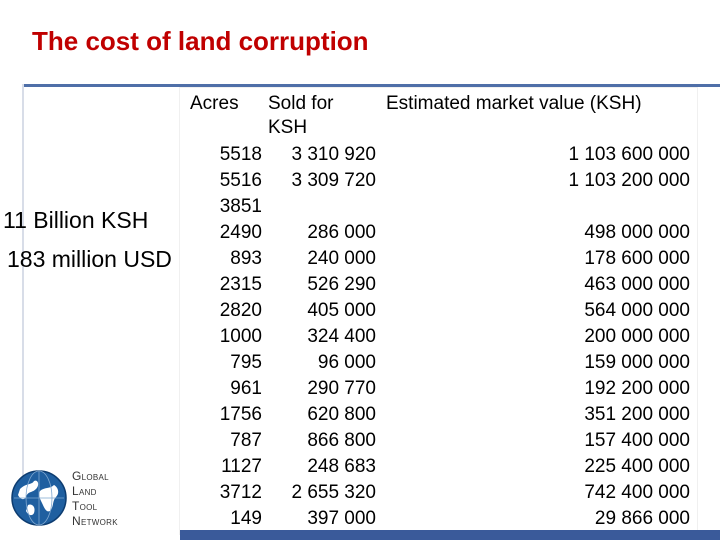  I want to click on cell-acres: 149, so click(246, 518).